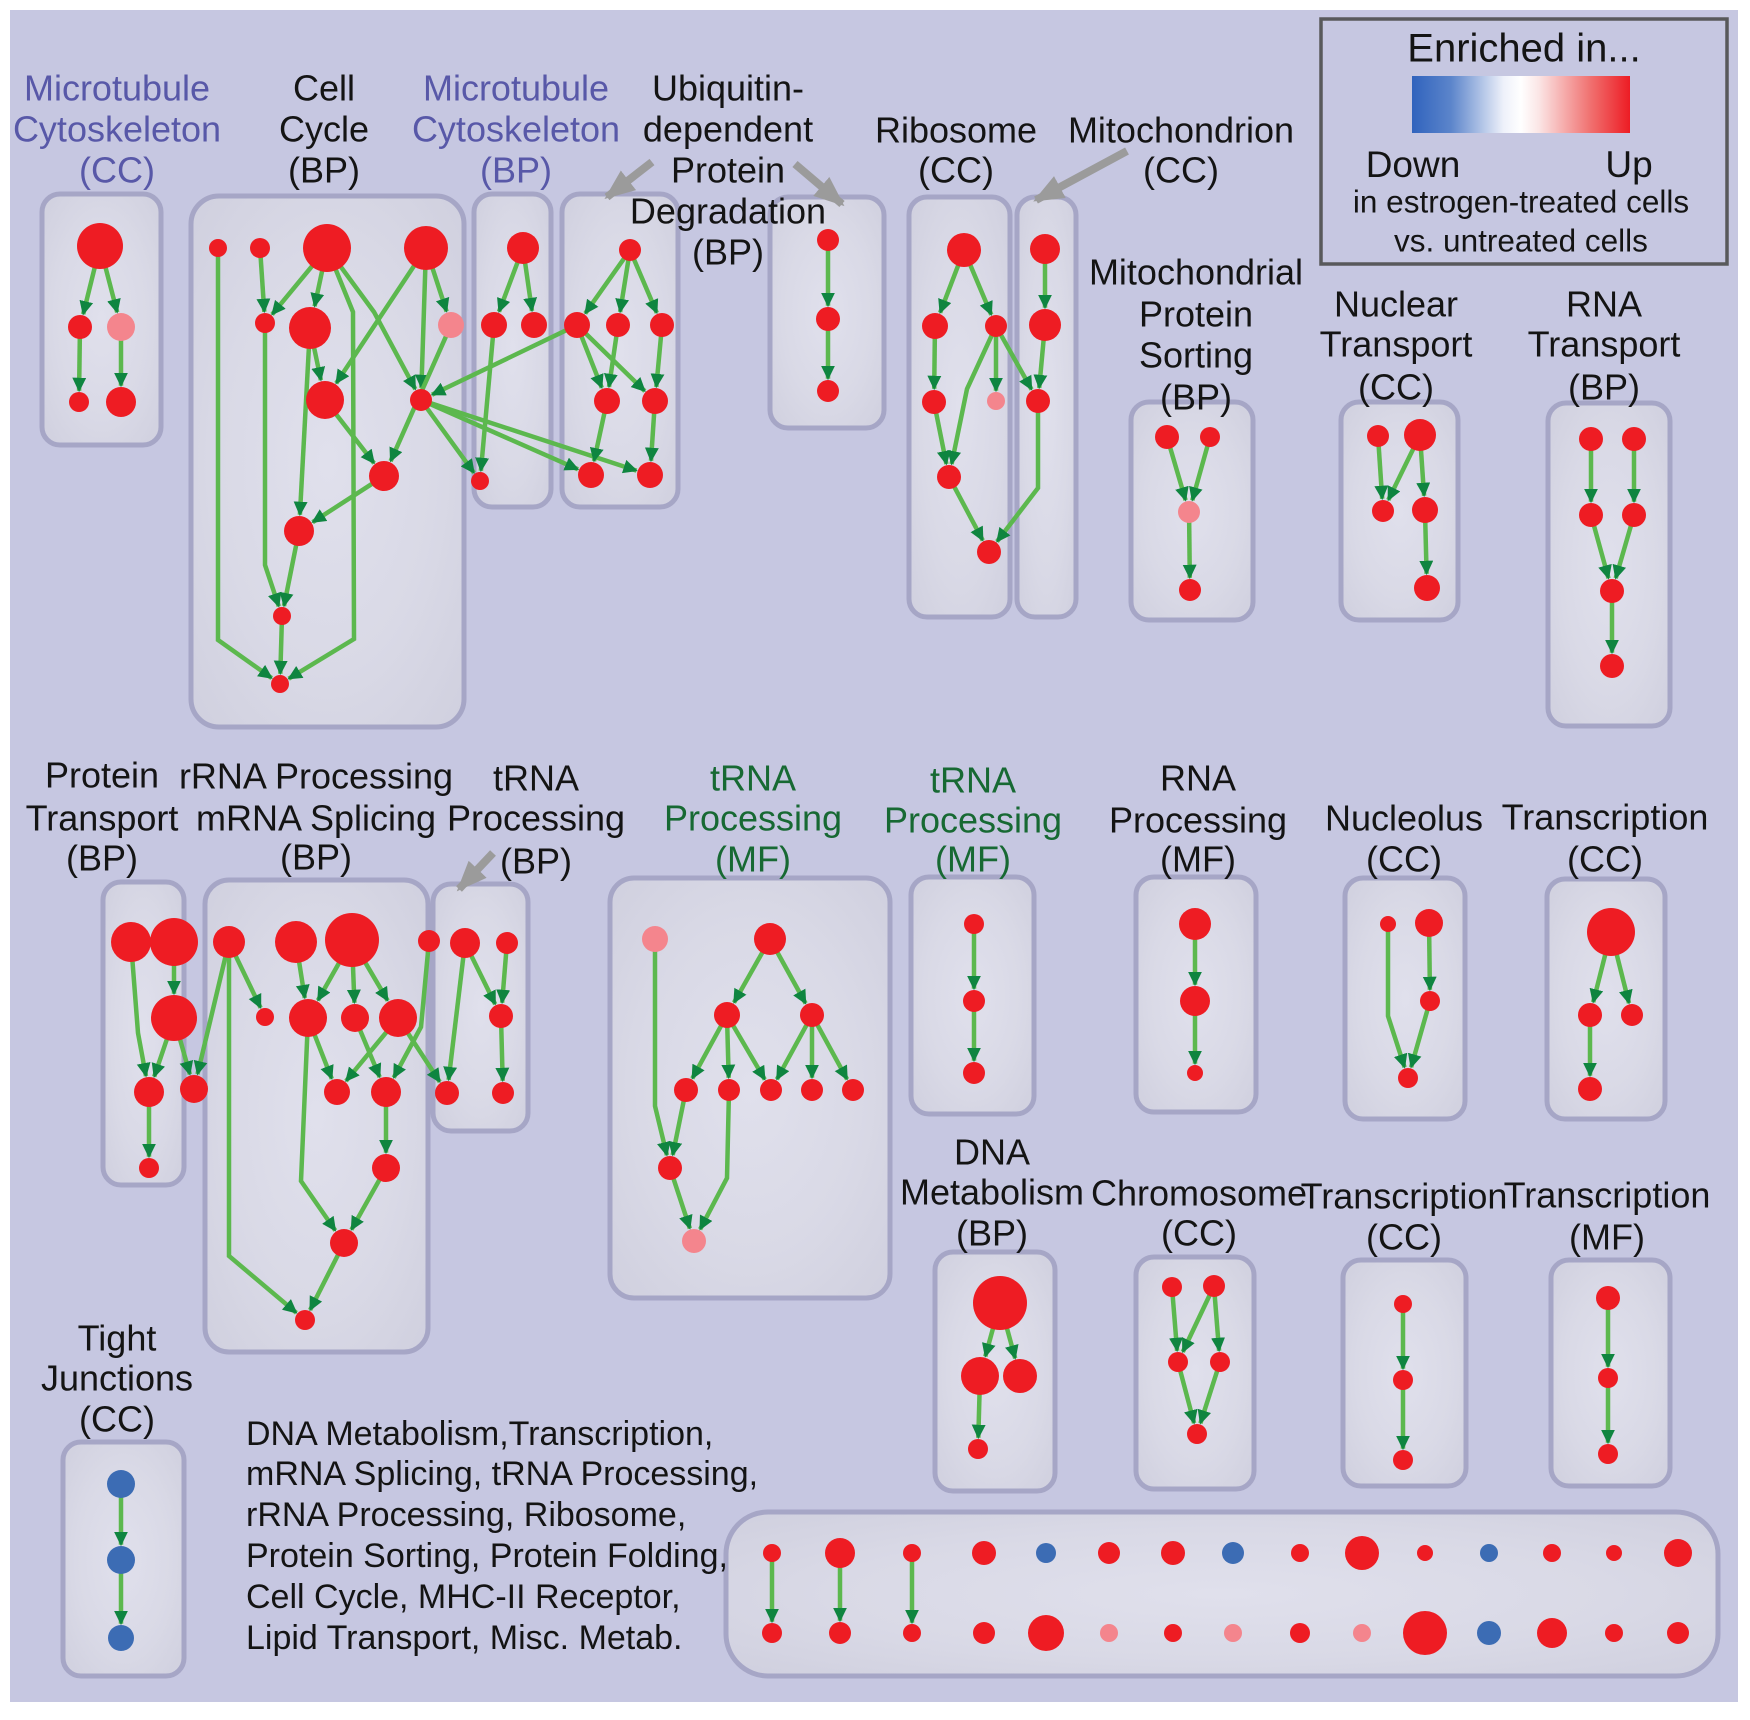 This screenshot has width=1750, height=1720. I want to click on svg-text: Degradation, so click(728, 211).